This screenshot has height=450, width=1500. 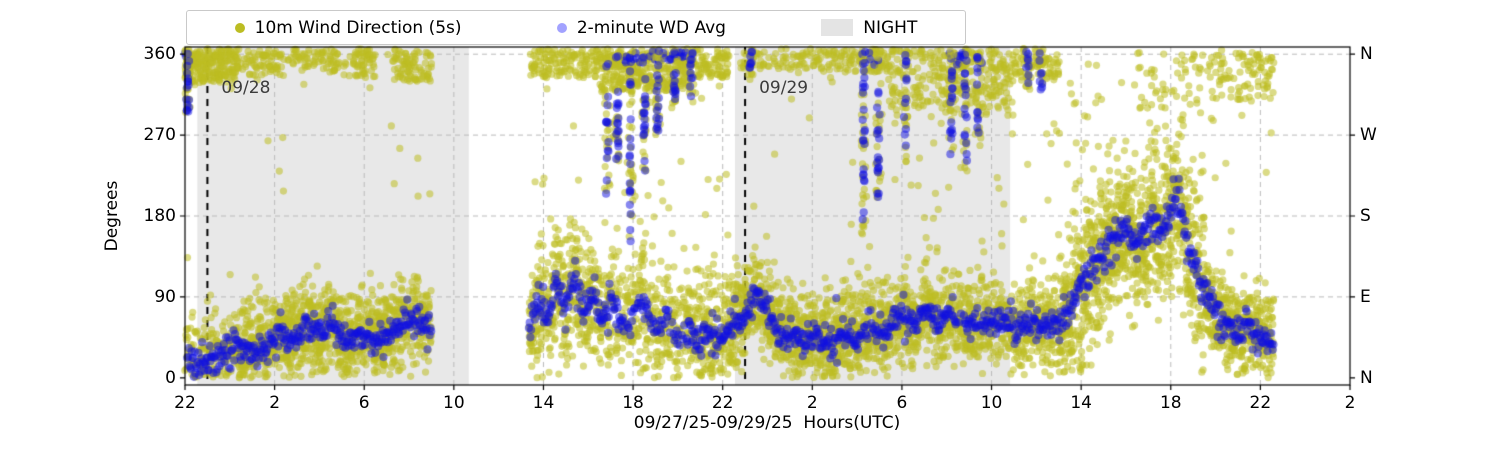 I want to click on y-tick-label: 180, so click(x=159, y=216).